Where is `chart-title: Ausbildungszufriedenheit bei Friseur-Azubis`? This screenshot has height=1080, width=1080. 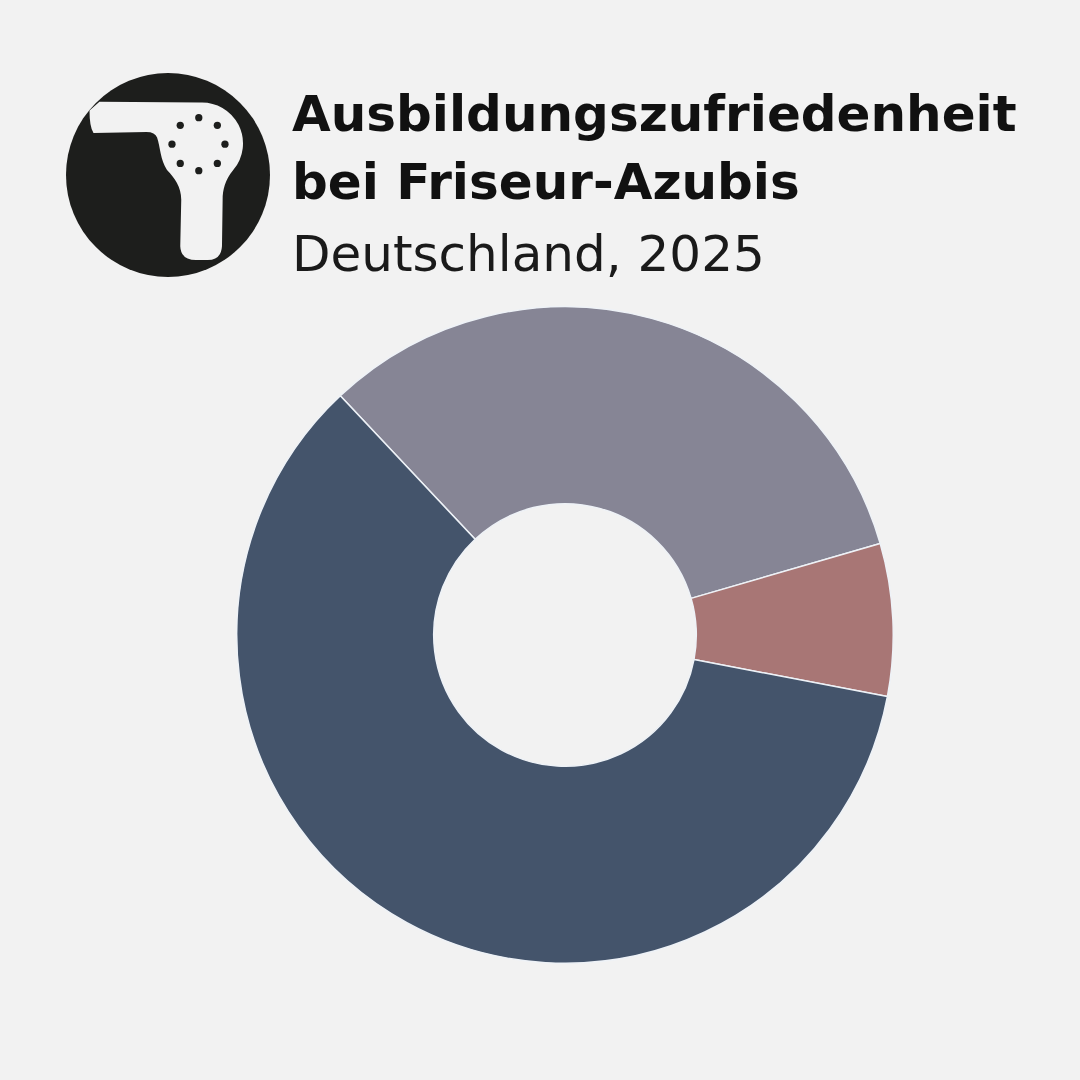 chart-title: Ausbildungszufriedenheit bei Friseur-Azubis is located at coordinates (655, 148).